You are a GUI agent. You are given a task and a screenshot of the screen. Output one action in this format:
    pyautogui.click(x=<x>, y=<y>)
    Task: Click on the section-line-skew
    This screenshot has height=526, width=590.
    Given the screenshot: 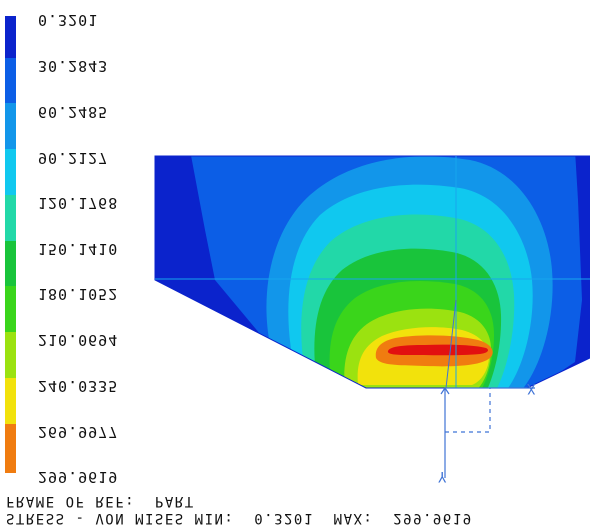 What is the action you would take?
    pyautogui.click(x=451, y=344)
    